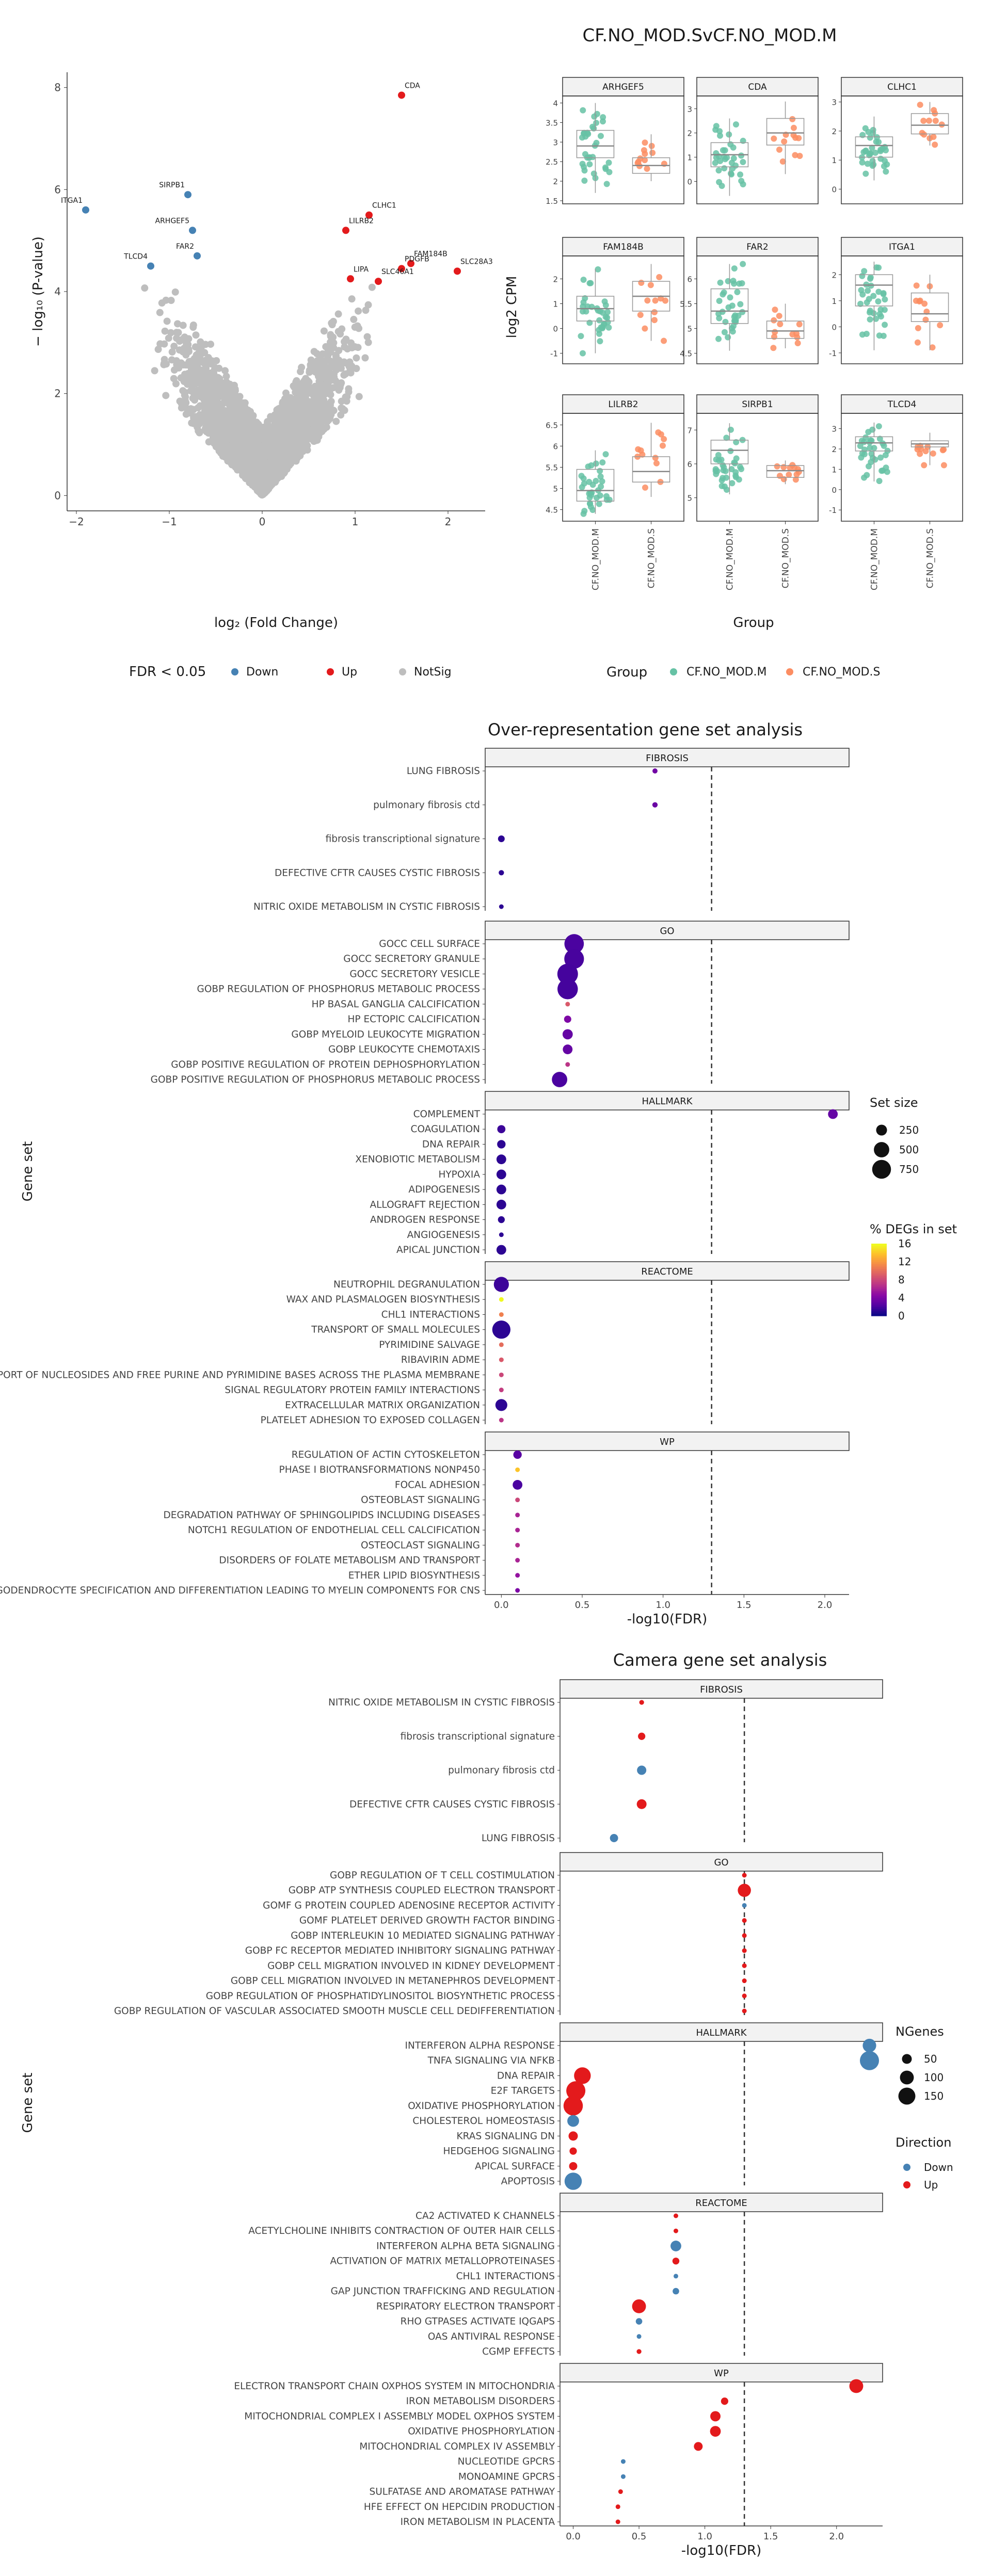 This screenshot has width=991, height=2576. Describe the element at coordinates (443, 2292) in the screenshot. I see `term-label: GAP JUNCTION TRAFFICKING AND REGULATION` at that location.